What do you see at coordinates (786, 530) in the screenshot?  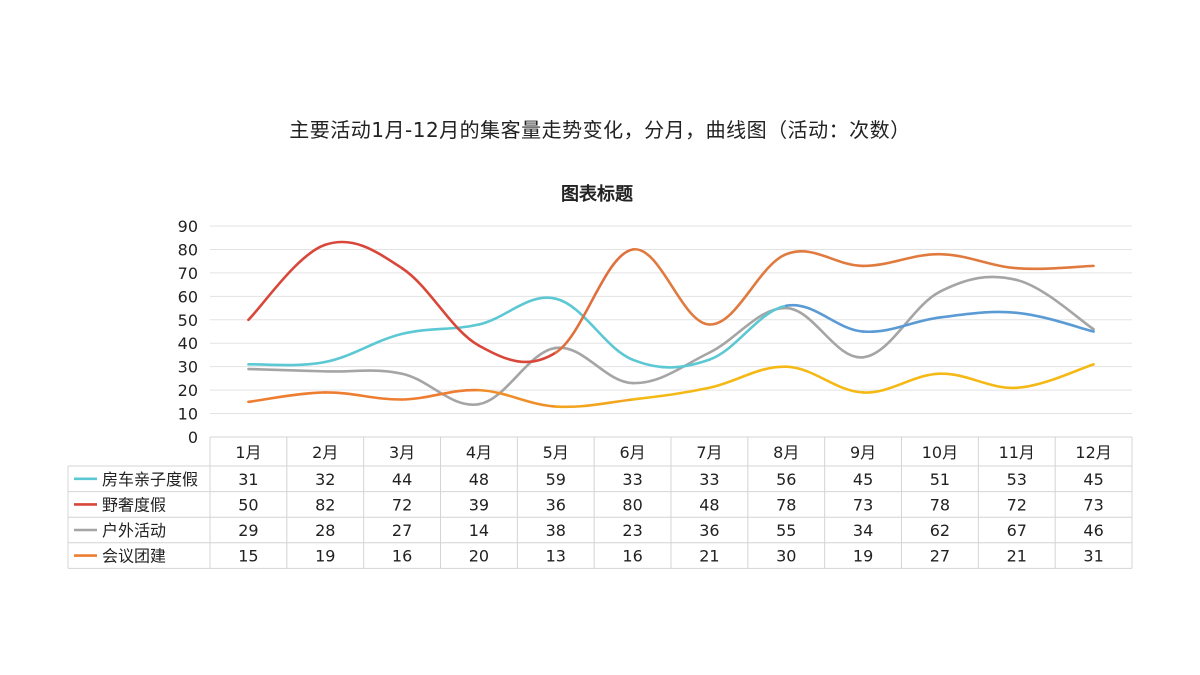 I see `data-value: 55` at bounding box center [786, 530].